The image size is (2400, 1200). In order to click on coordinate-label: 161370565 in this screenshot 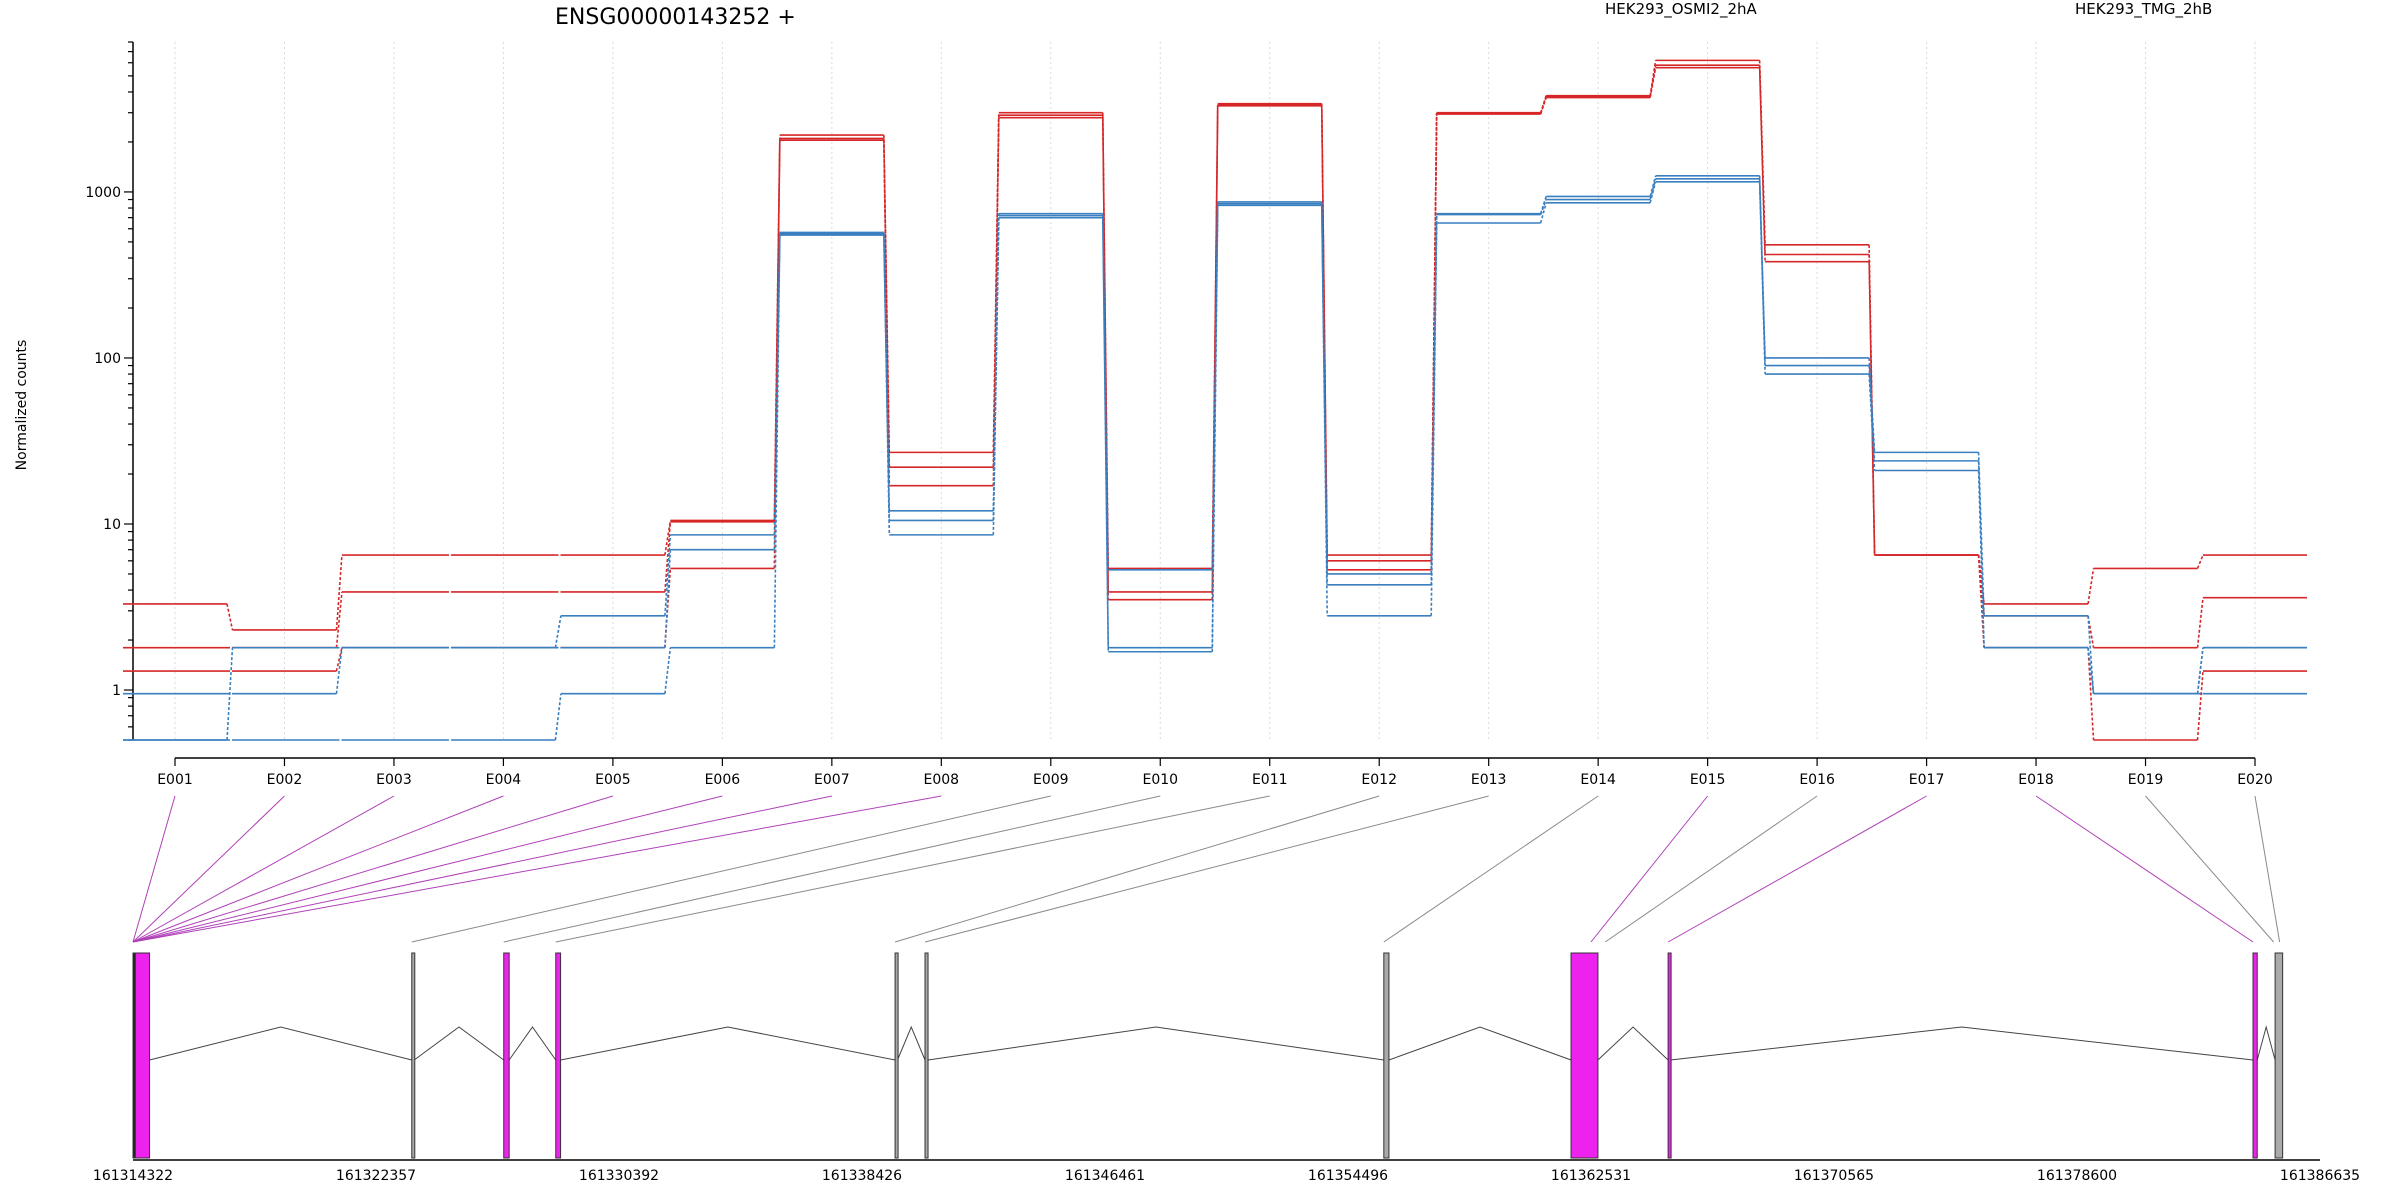, I will do `click(1834, 1176)`.